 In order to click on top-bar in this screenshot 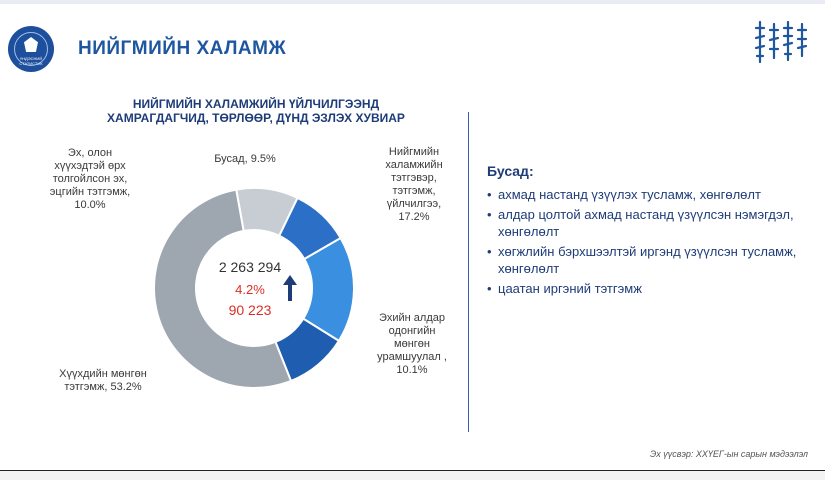, I will do `click(412, 2)`.